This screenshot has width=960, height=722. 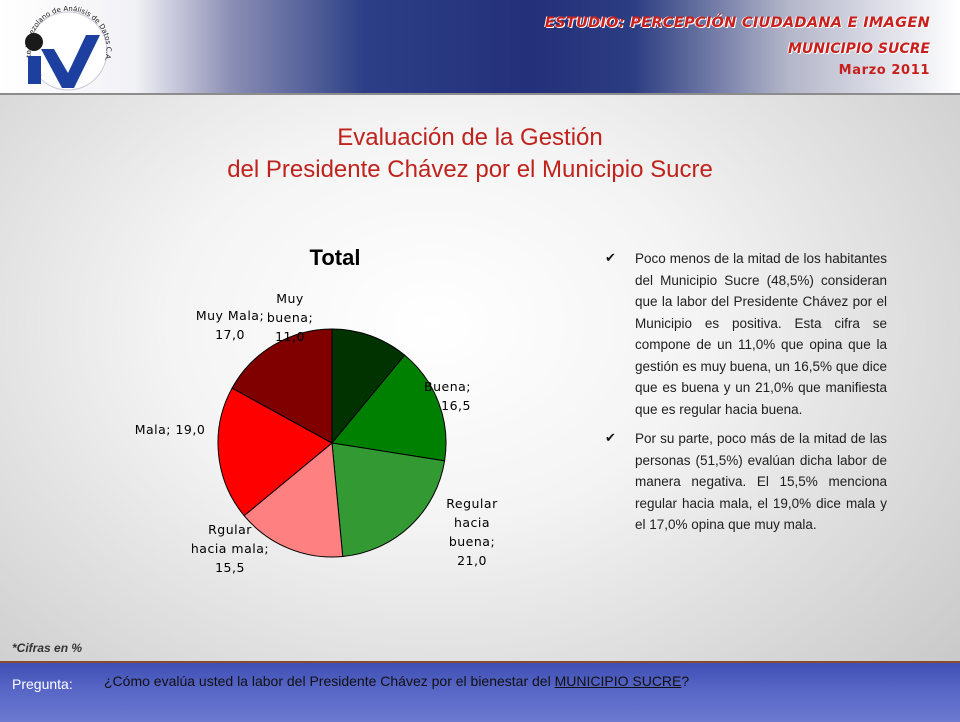 I want to click on slice-label: Buena; 16,5, so click(x=447, y=396).